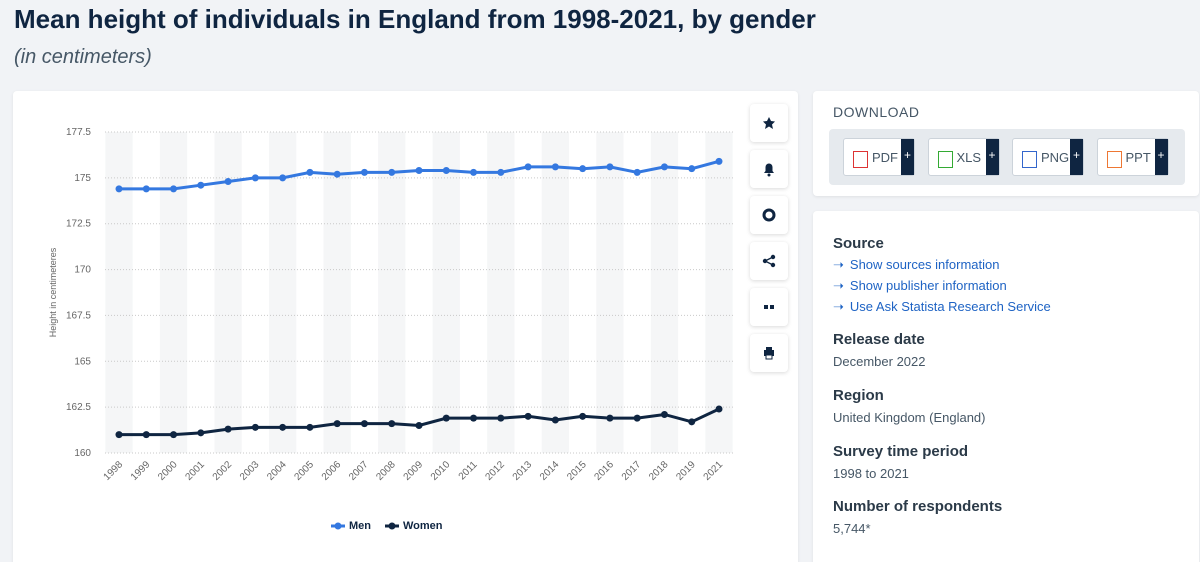  I want to click on download-title: DOWNLOAD, so click(876, 112).